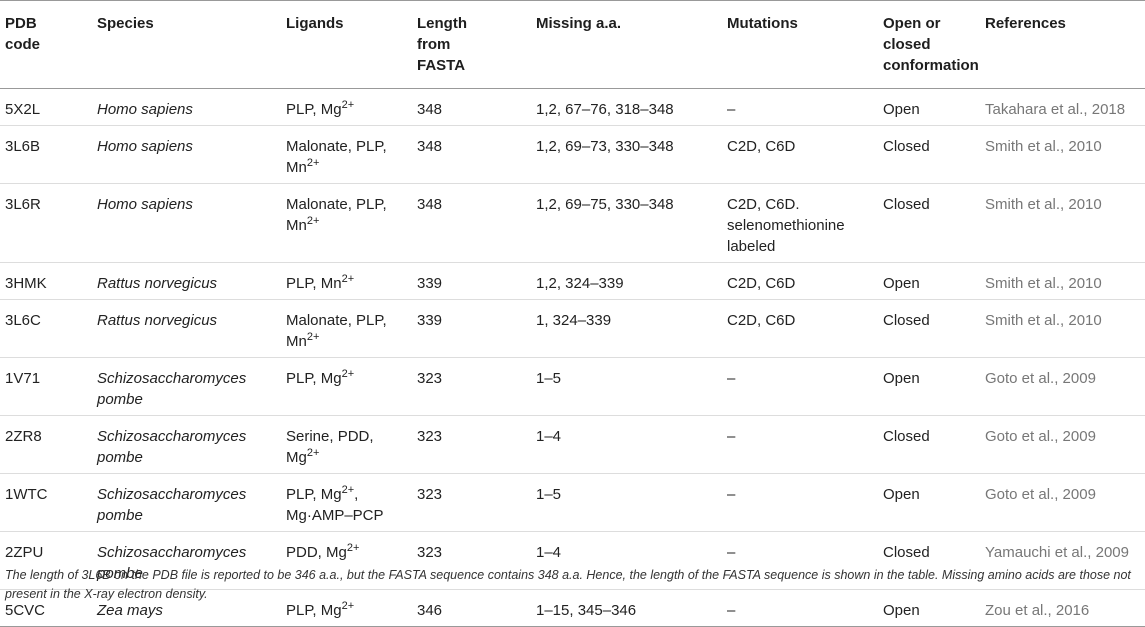 Image resolution: width=1145 pixels, height=627 pixels. I want to click on header-conformation: Open or closed conformation, so click(929, 44).